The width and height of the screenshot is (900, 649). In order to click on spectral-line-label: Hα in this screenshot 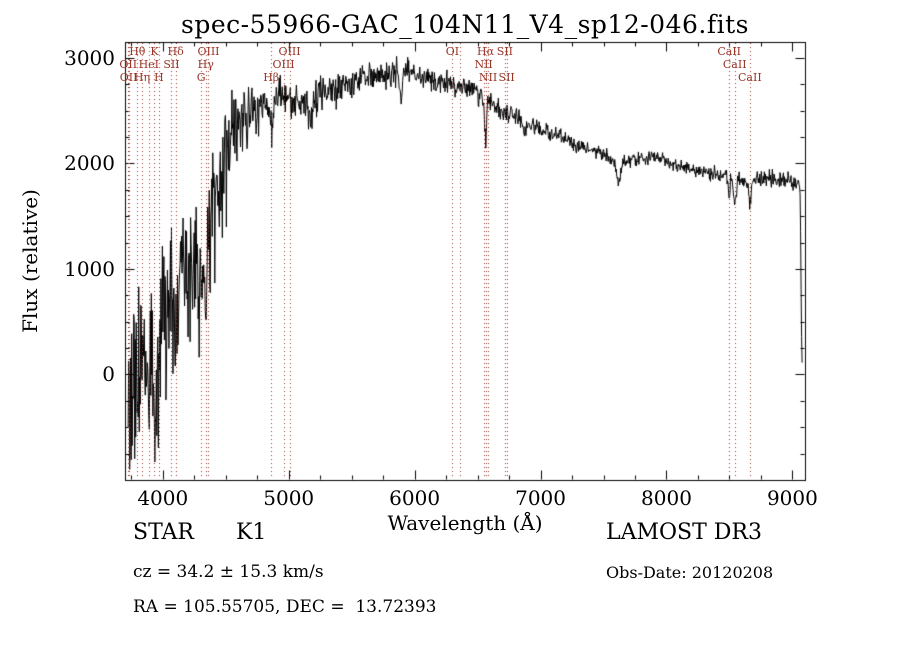, I will do `click(486, 51)`.